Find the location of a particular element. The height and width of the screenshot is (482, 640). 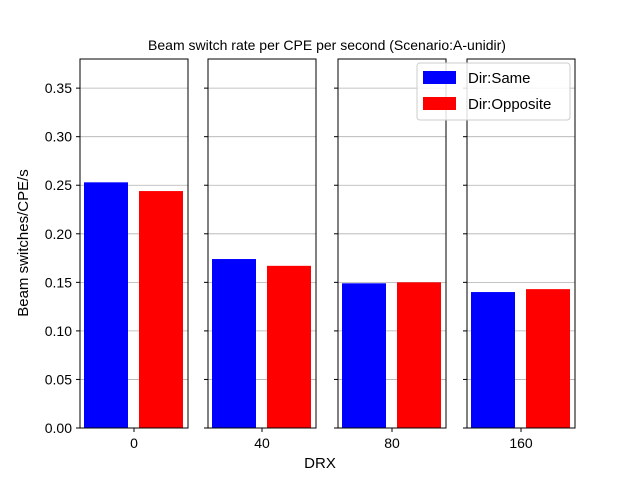

subplot-drx-80: 80 is located at coordinates (390, 254).